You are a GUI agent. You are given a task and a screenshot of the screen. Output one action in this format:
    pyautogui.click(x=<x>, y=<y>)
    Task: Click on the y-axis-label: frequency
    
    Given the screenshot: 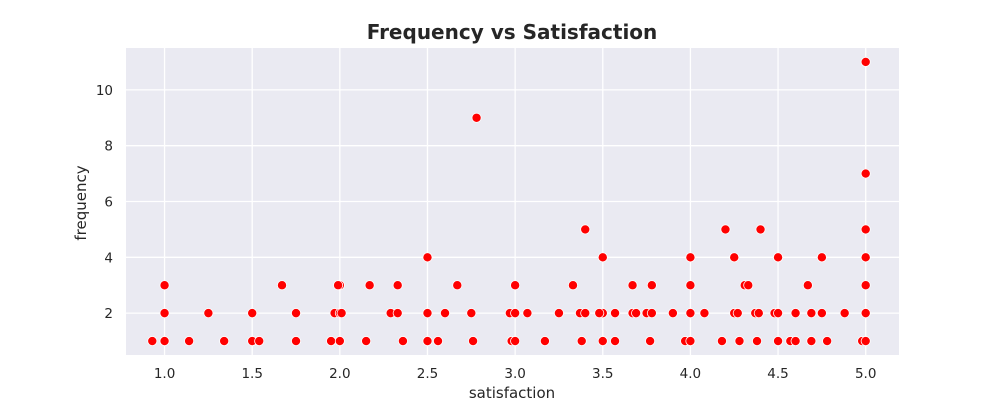 What is the action you would take?
    pyautogui.click(x=81, y=202)
    